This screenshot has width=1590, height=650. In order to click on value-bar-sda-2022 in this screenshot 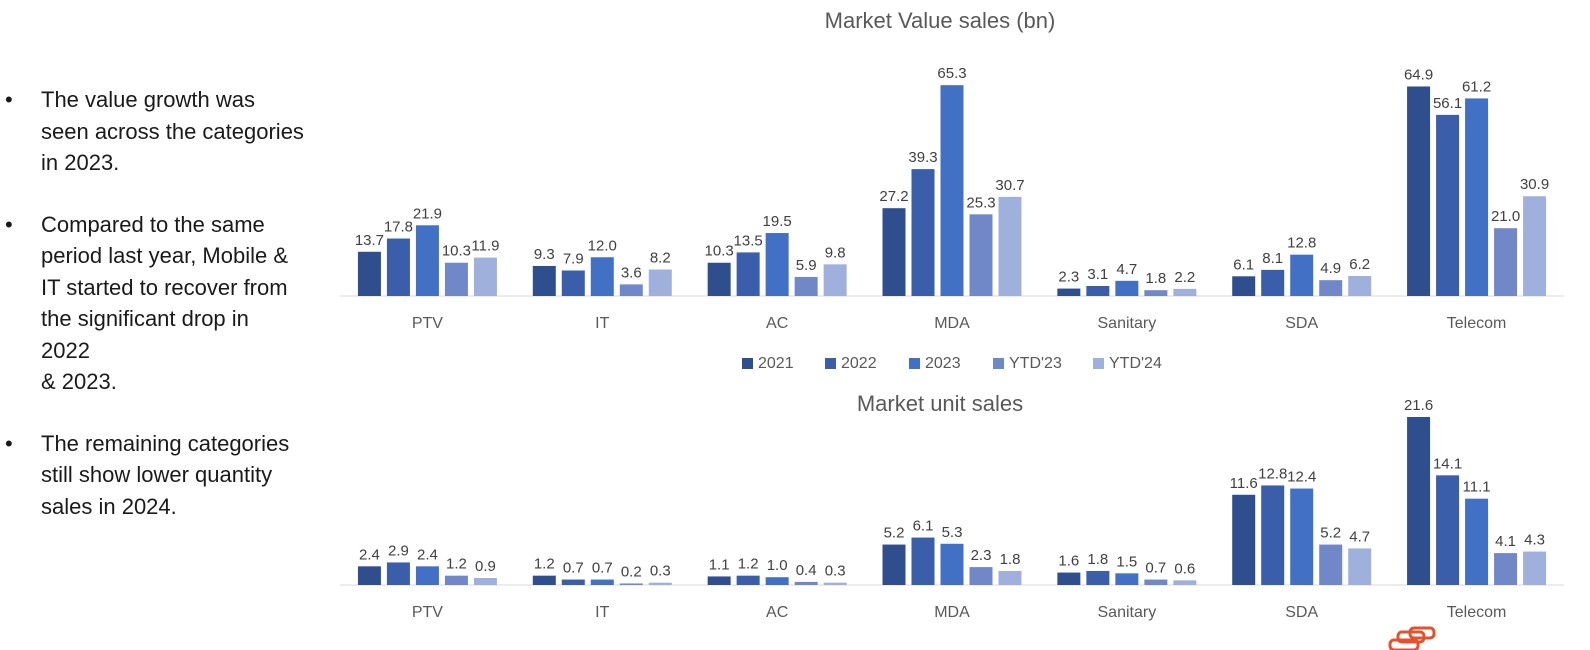, I will do `click(1273, 282)`.